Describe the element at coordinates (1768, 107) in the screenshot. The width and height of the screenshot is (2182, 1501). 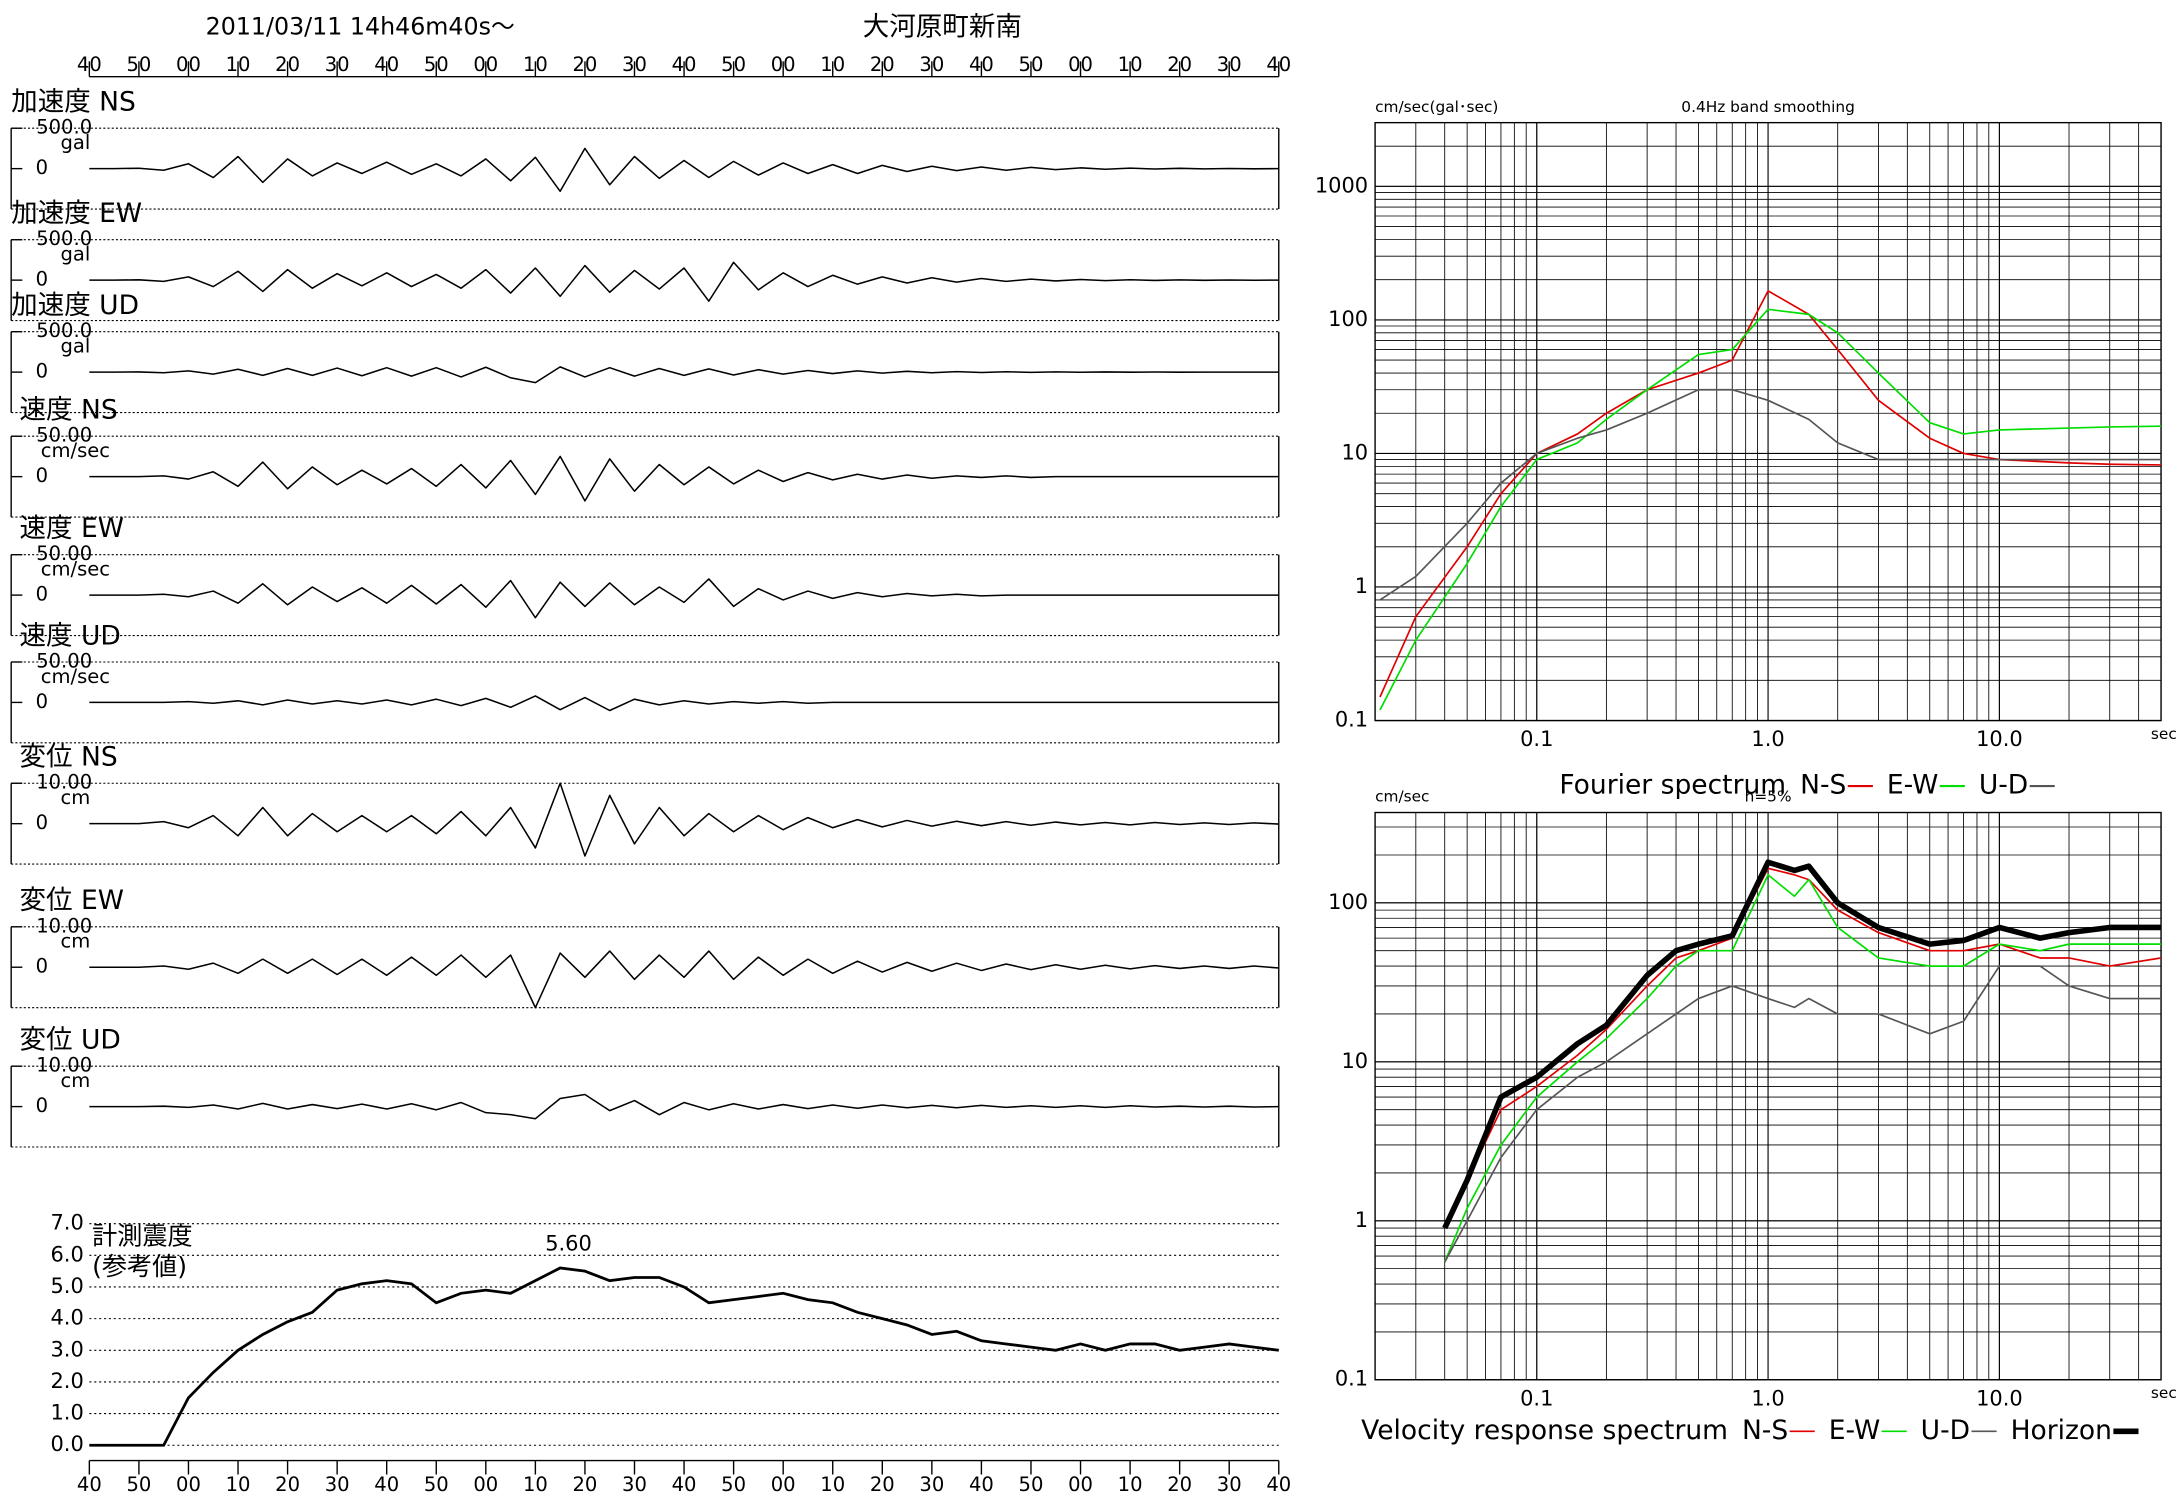
I see `chart-title: 0.4Hz band smoothing` at that location.